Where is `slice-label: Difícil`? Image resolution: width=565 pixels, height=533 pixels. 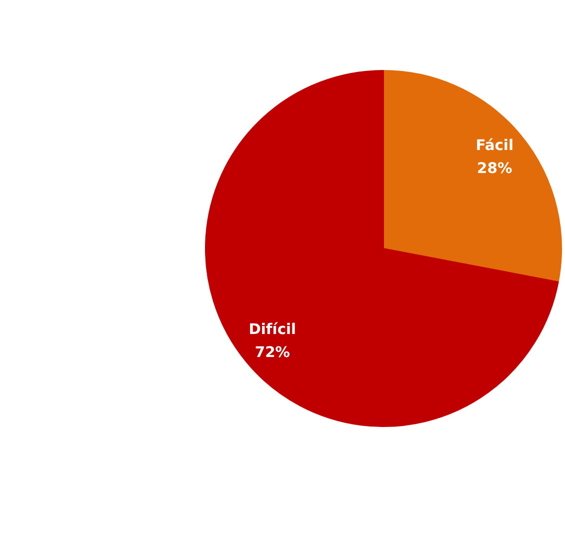 slice-label: Difícil is located at coordinates (272, 329).